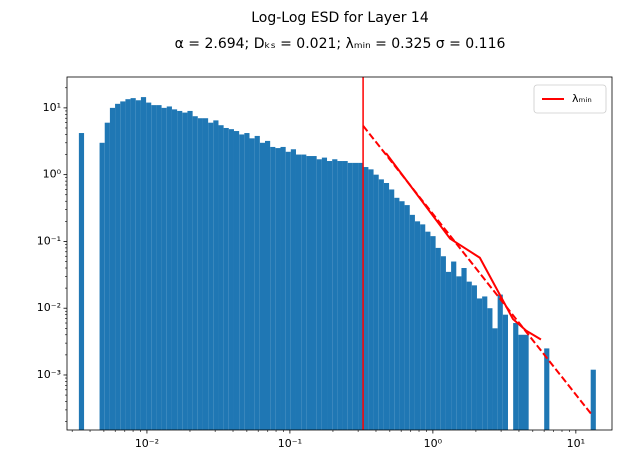  What do you see at coordinates (433, 443) in the screenshot?
I see `x-tick-label: 10⁰` at bounding box center [433, 443].